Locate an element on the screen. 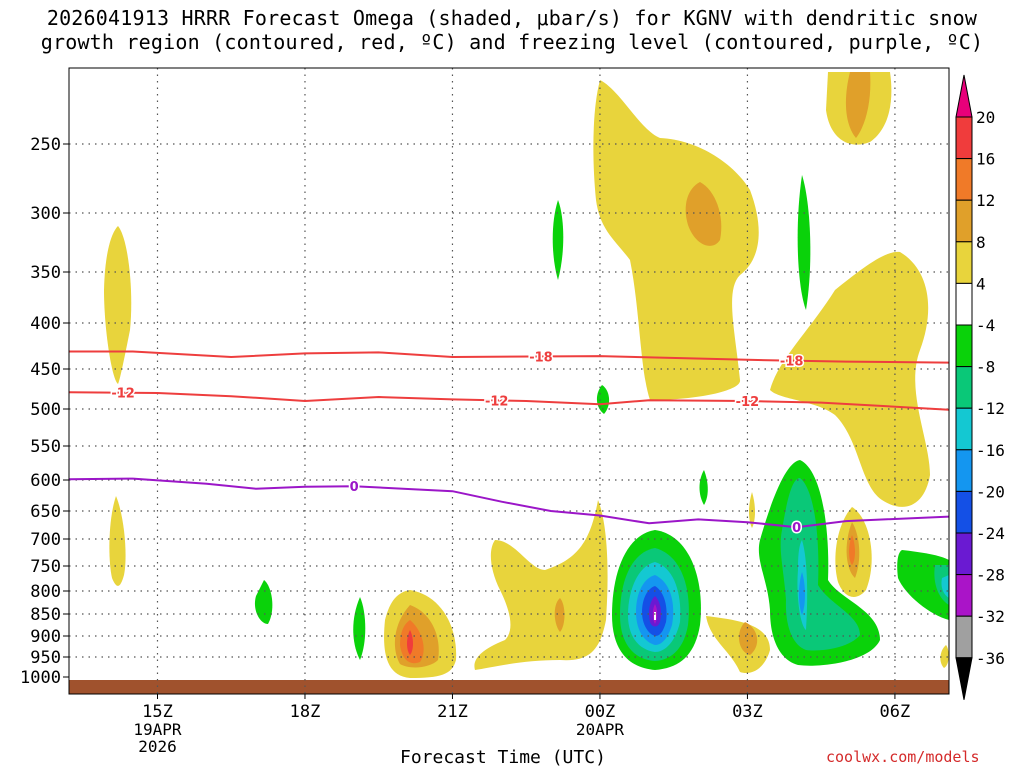 This screenshot has width=1024, height=768. omega-colorbar: 20 16 12 8 4 -4 -8 -12 -16 -20 -24 -28 -32 -36 is located at coordinates (980, 387).